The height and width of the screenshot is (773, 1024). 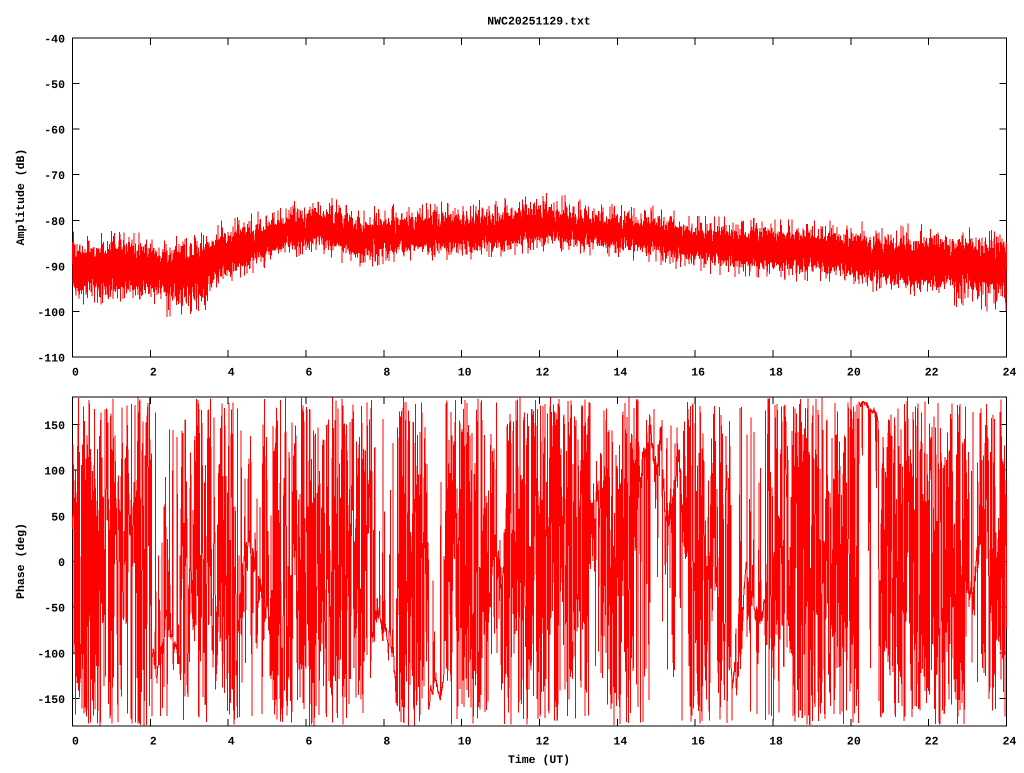 What do you see at coordinates (539, 22) in the screenshot?
I see `svg-text: NWC20251129.txt` at bounding box center [539, 22].